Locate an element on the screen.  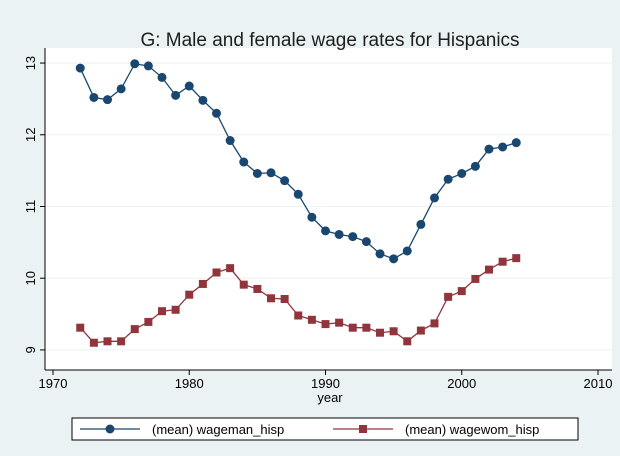
x-tick-label: 2000 is located at coordinates (461, 383).